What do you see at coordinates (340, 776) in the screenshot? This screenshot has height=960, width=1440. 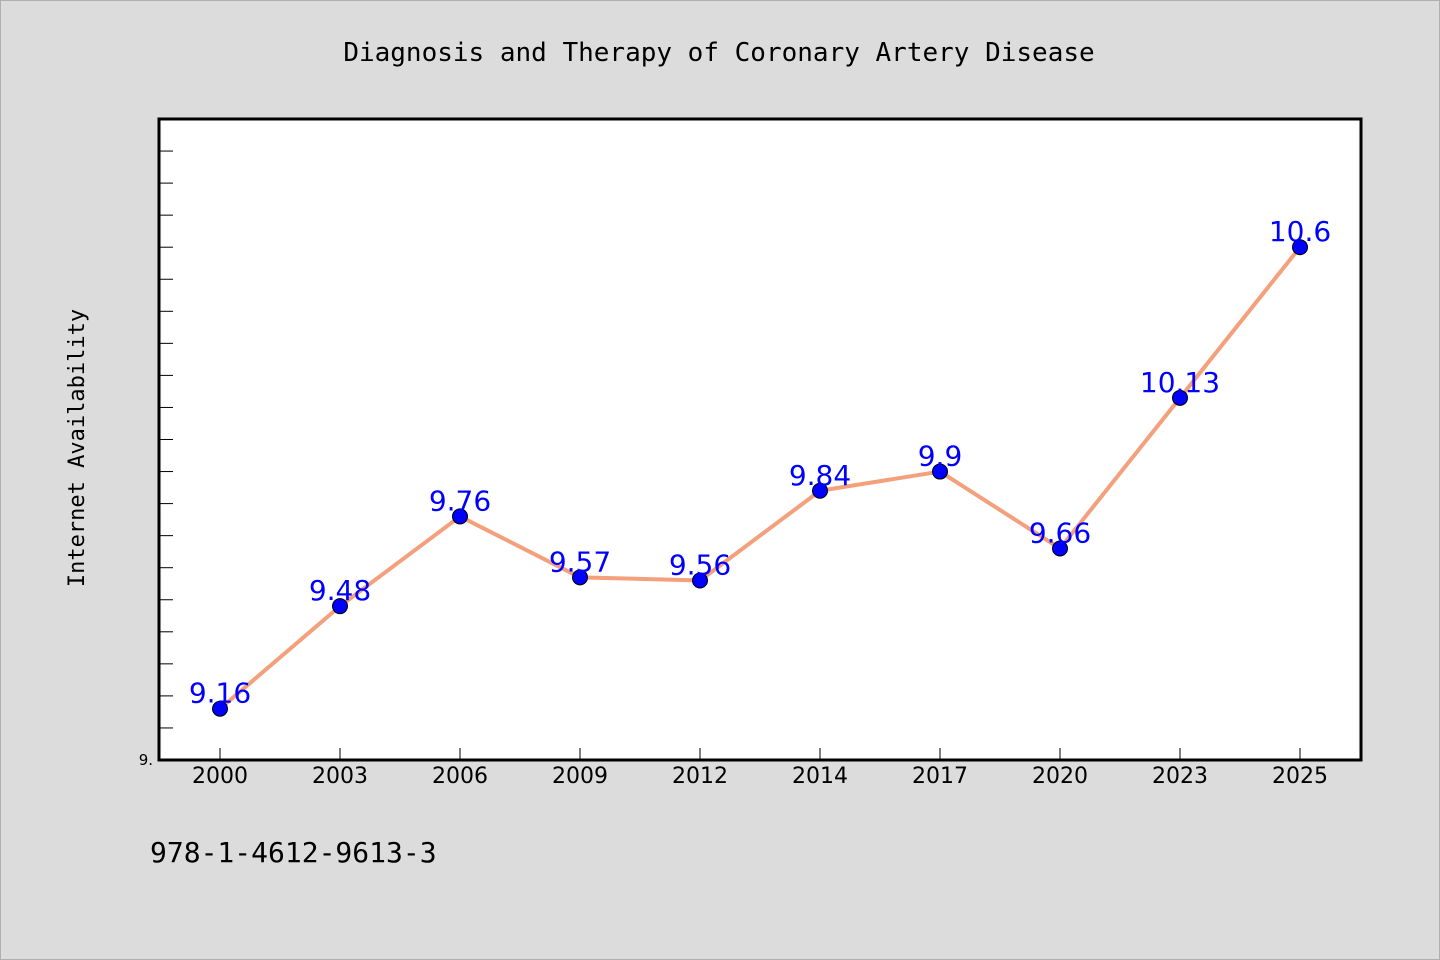 I see `x-tick-label: 2003` at bounding box center [340, 776].